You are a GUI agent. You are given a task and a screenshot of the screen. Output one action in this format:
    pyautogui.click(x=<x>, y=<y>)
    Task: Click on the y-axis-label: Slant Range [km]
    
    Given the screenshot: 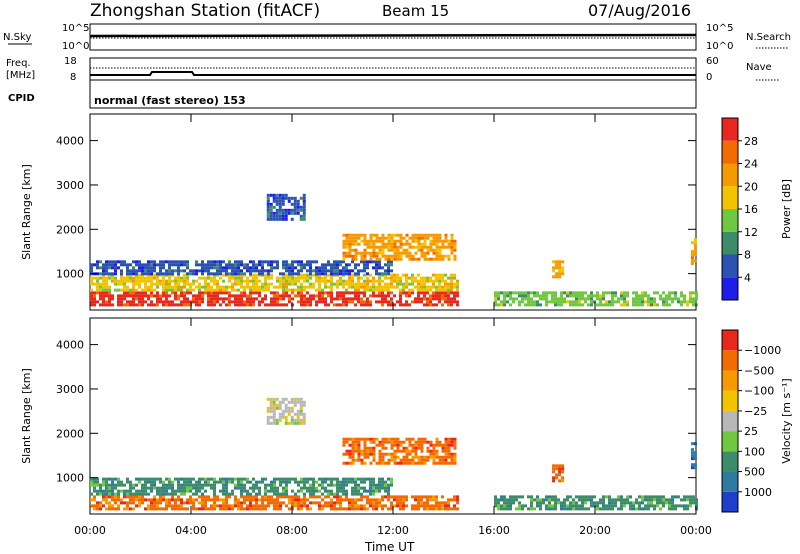 What is the action you would take?
    pyautogui.click(x=26, y=212)
    